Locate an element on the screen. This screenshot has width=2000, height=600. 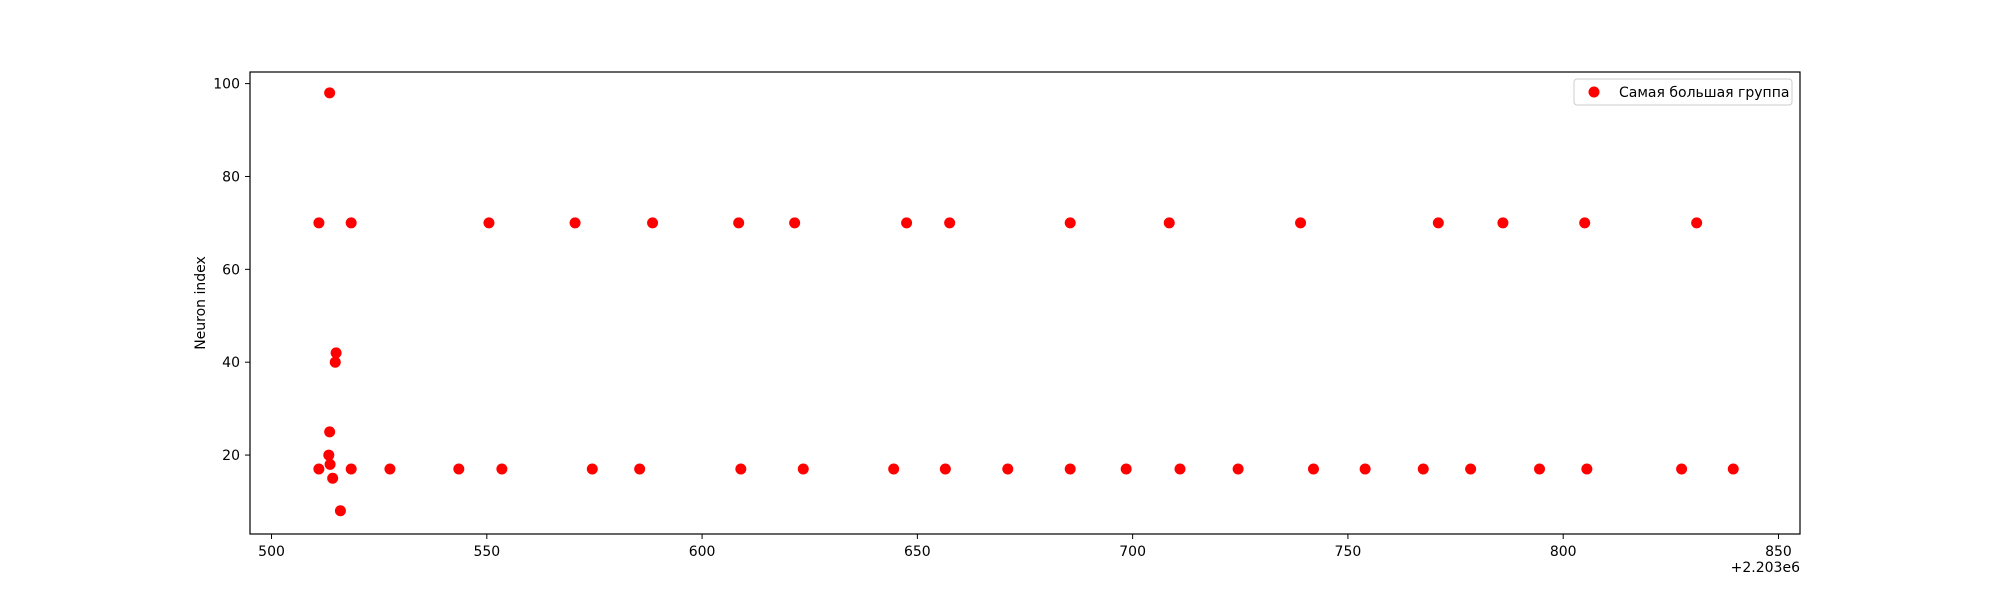
x-axis: 500 550 600 650 700 750 800 850 is located at coordinates (1025, 547).